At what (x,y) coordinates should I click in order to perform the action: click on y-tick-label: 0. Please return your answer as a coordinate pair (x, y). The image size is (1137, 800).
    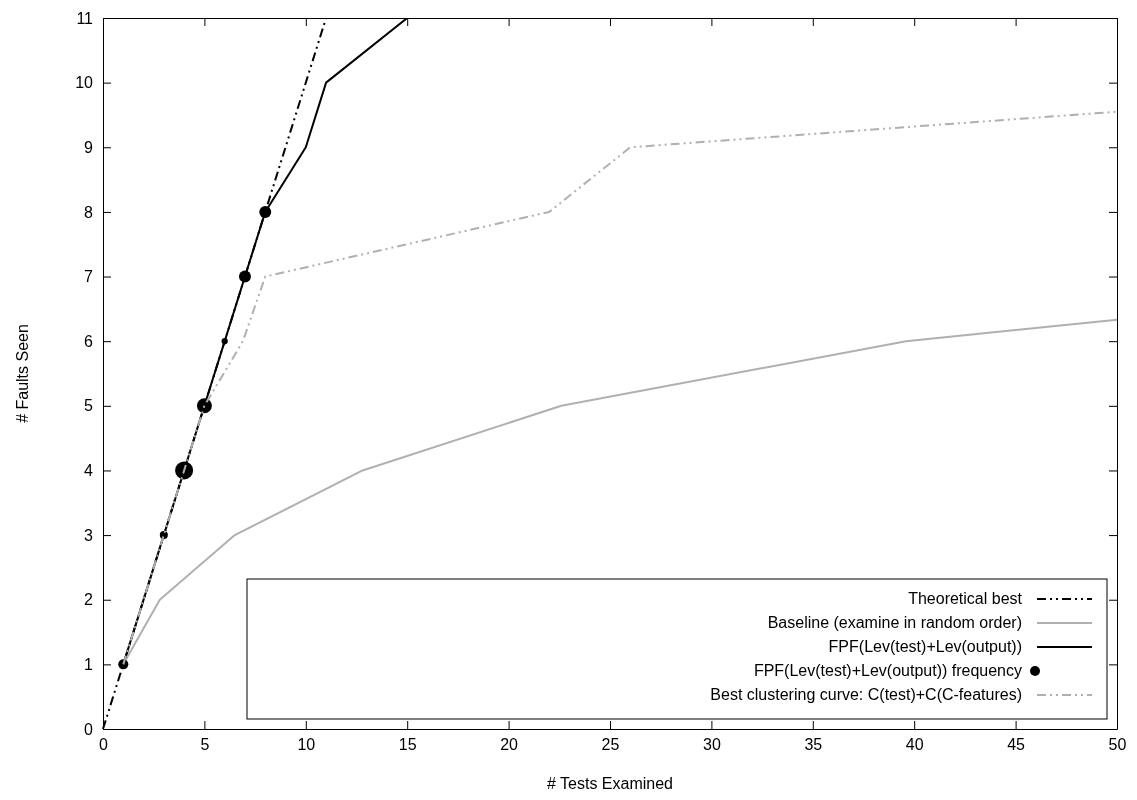
    Looking at the image, I should click on (89, 729).